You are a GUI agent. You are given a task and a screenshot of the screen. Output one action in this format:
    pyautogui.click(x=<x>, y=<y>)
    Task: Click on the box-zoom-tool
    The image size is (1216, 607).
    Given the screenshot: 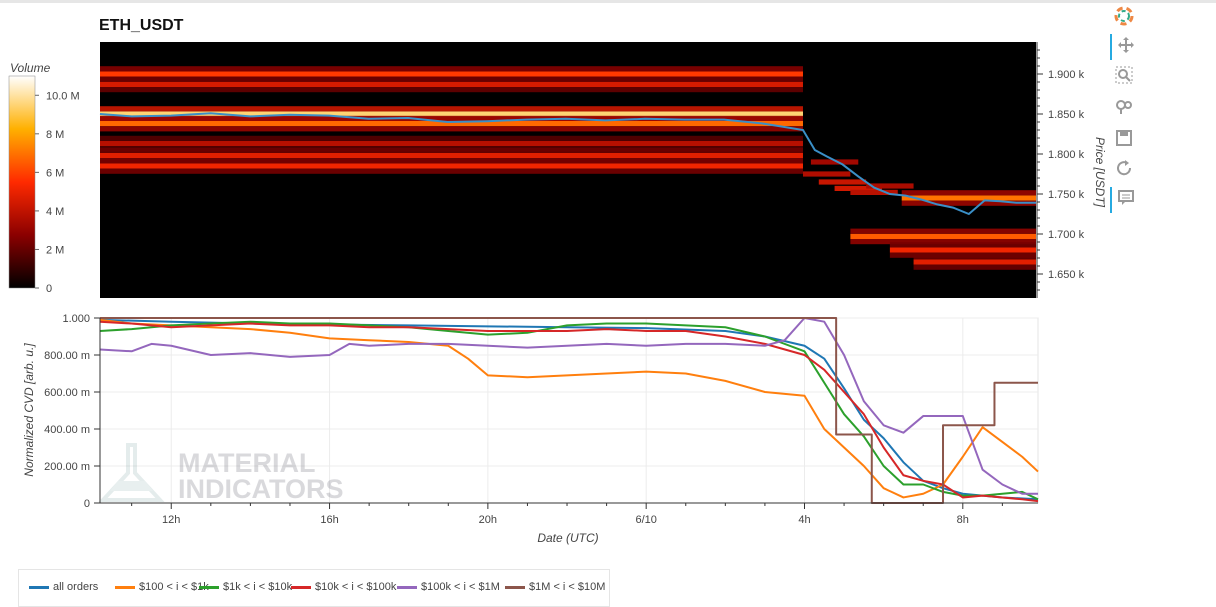 What is the action you would take?
    pyautogui.click(x=1124, y=77)
    